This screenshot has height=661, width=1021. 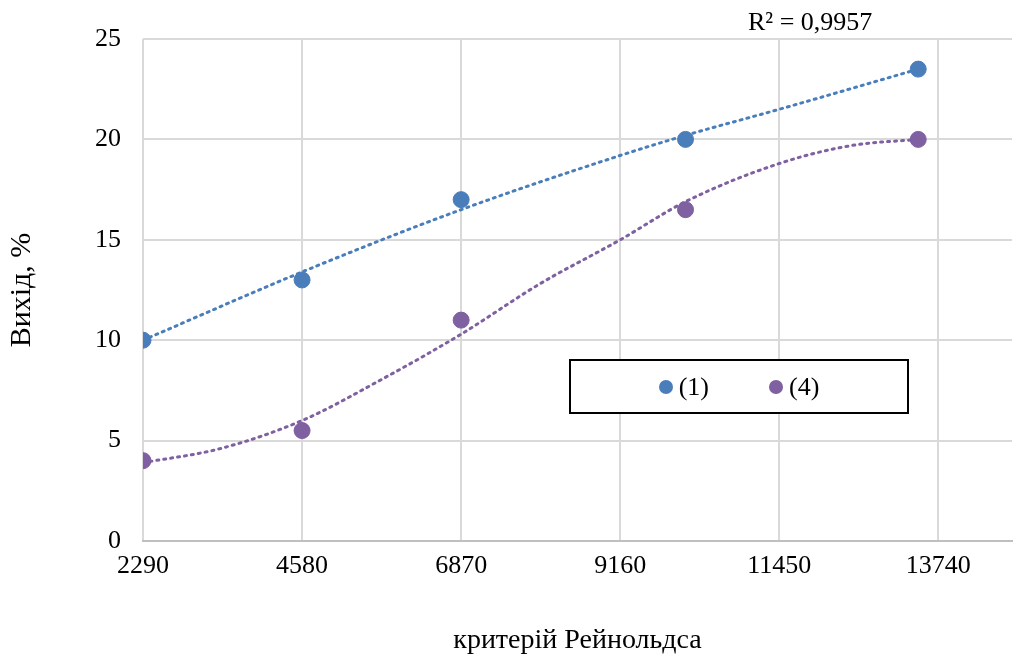 What do you see at coordinates (108, 37) in the screenshot?
I see `y-tick-label: 25` at bounding box center [108, 37].